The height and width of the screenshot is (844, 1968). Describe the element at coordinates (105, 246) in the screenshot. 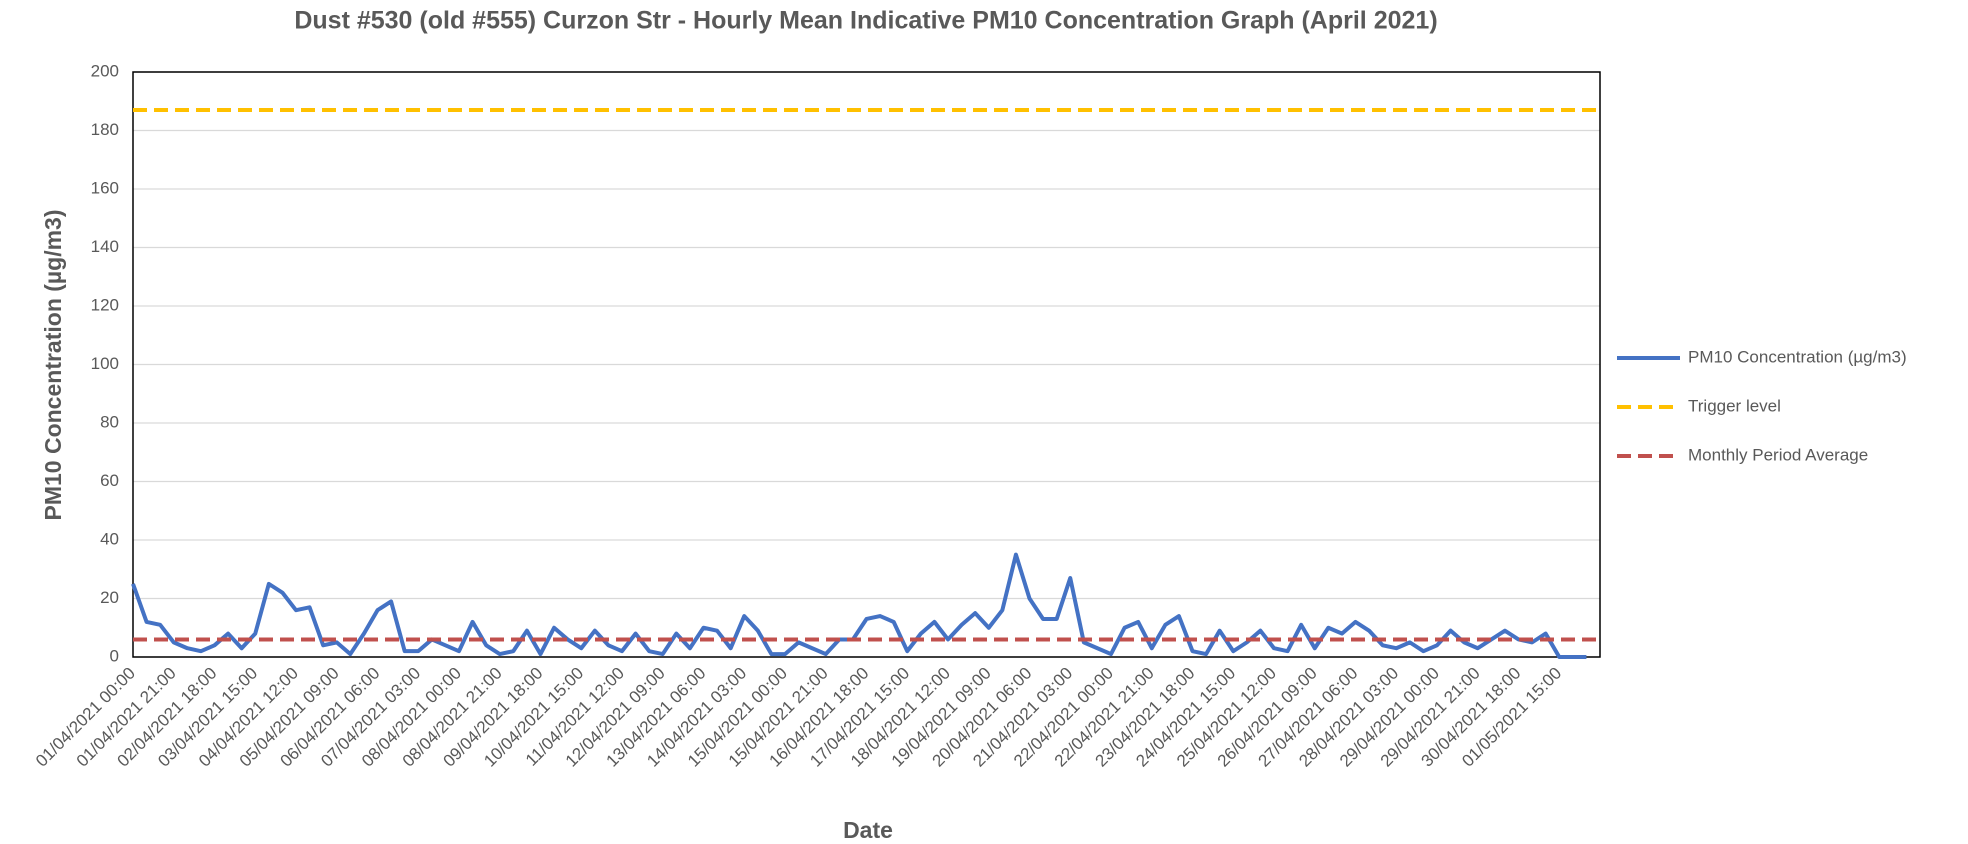

I see `y-tick-label: 140` at that location.